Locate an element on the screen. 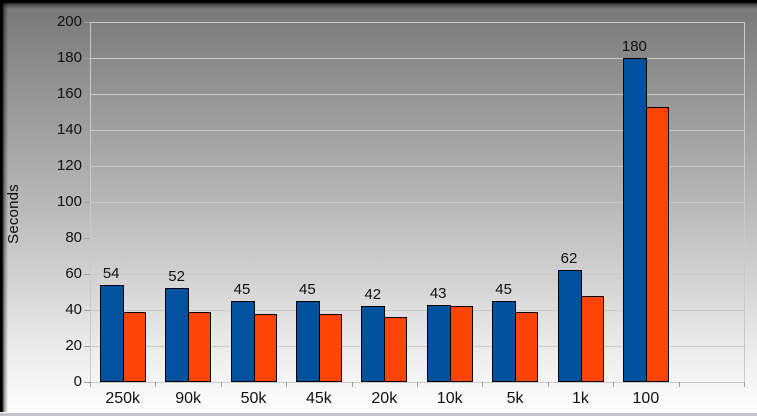  data-label-250k: 54 is located at coordinates (111, 273).